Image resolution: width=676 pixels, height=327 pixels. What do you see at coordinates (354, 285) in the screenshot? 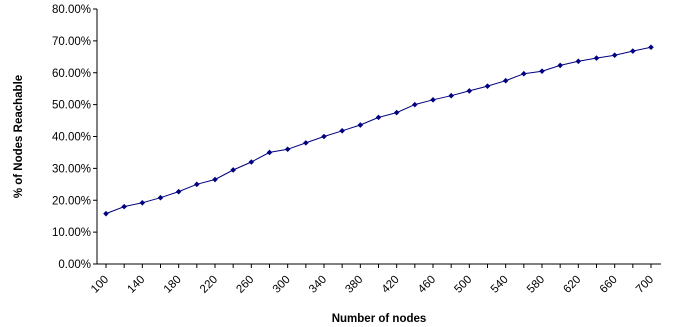
I see `x-tick-label: 380` at bounding box center [354, 285].